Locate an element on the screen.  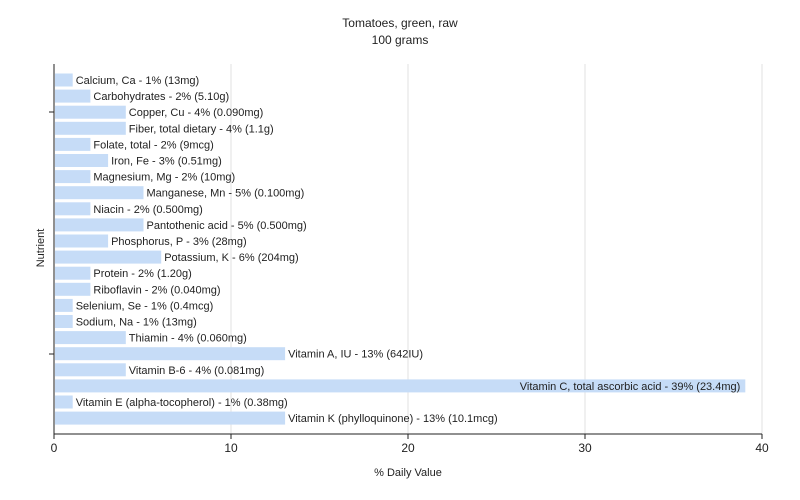
bar-data-label: Folate, total - 2% (9mcg) is located at coordinates (153, 145).